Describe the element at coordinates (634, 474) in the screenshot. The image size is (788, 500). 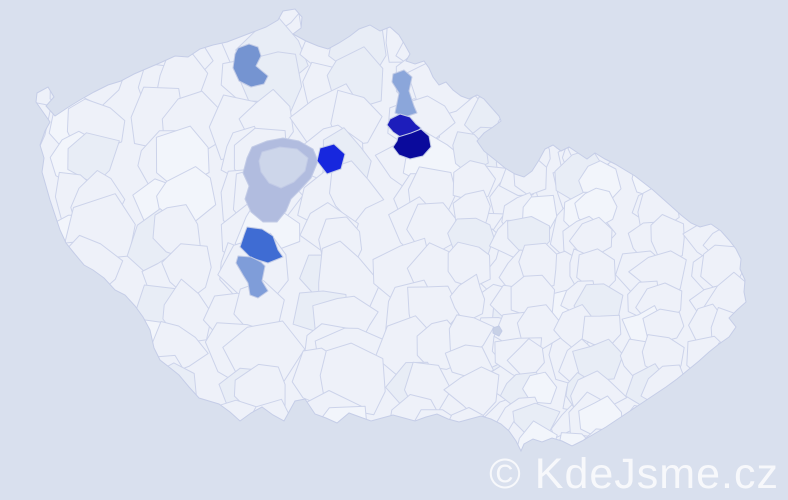
I see `watermark: © KdeJsme.cz` at that location.